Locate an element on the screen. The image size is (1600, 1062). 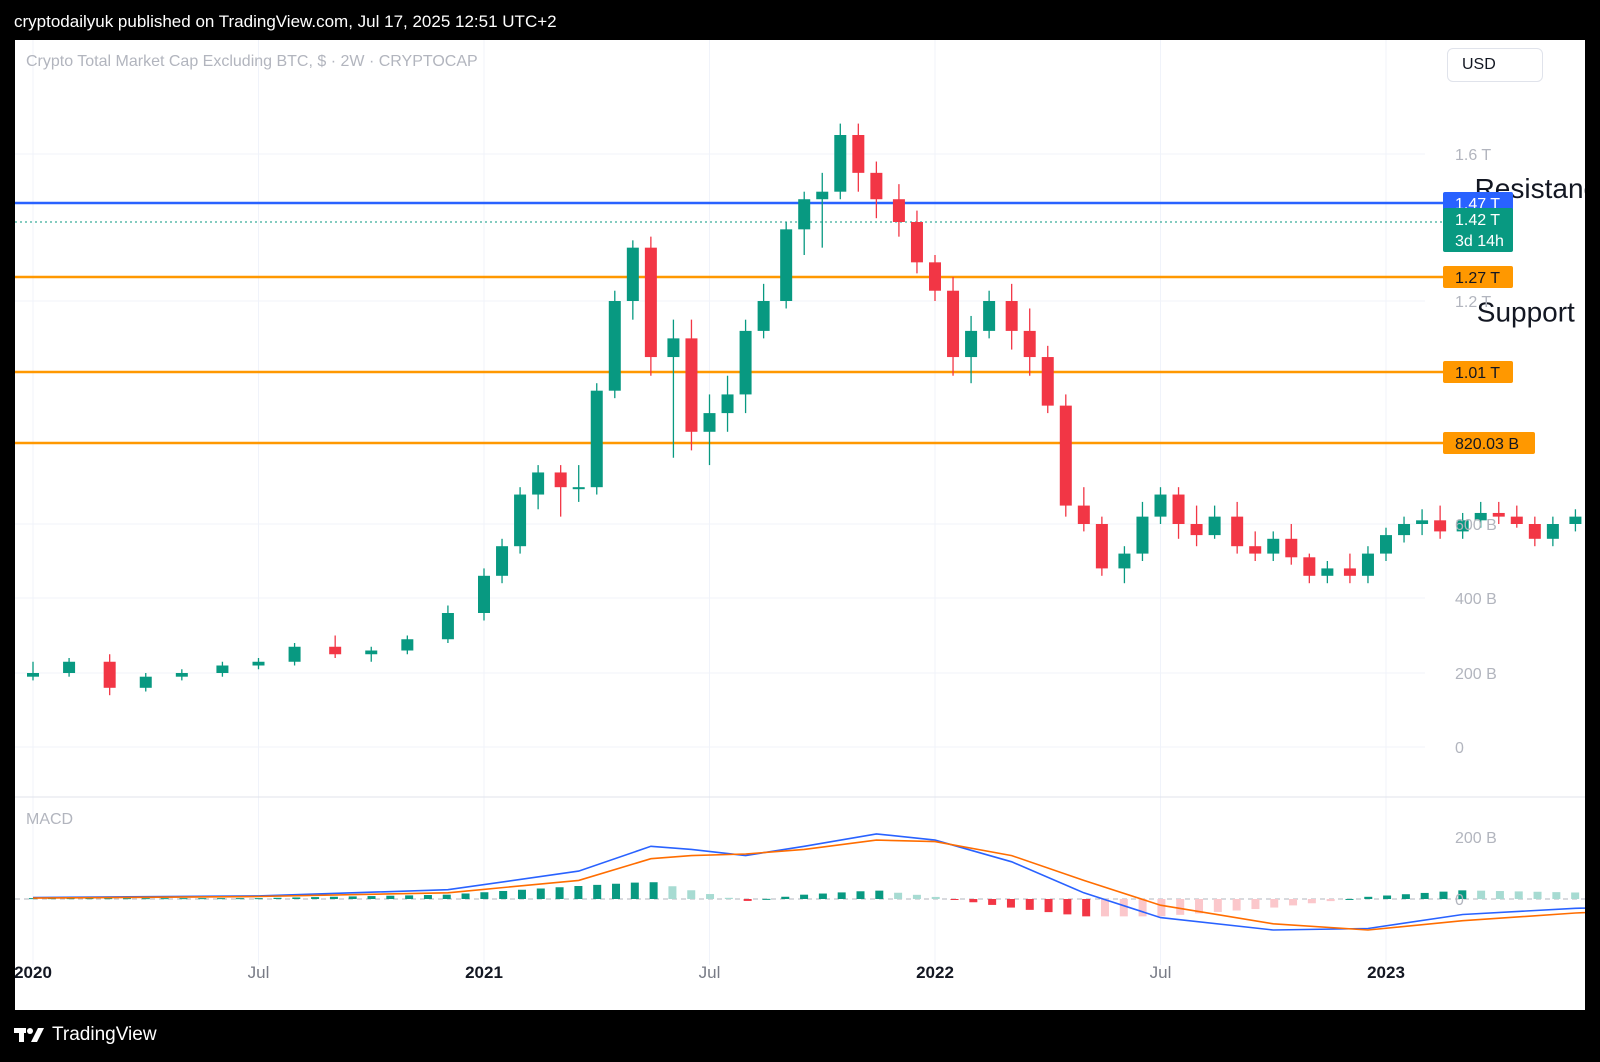
price-badge-label: 1.27 T is located at coordinates (1477, 278).